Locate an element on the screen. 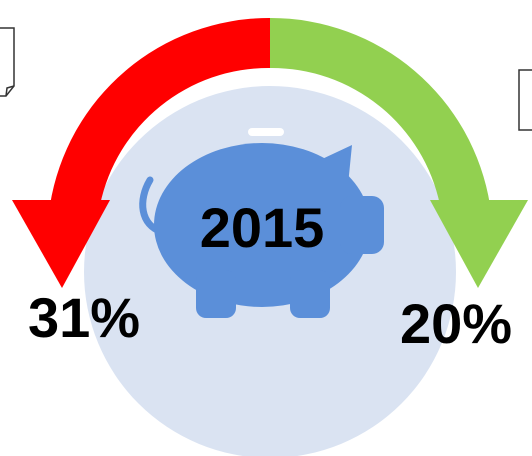 This screenshot has width=532, height=456. document-icon-fold is located at coordinates (10, 91).